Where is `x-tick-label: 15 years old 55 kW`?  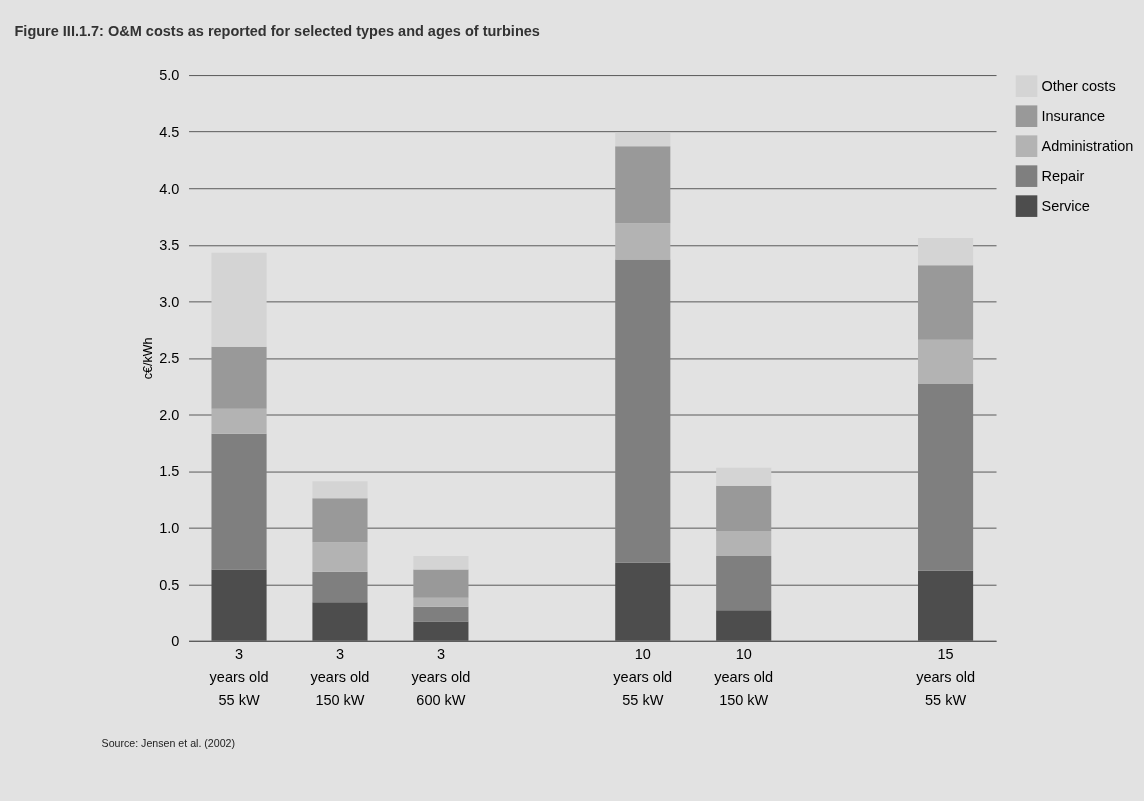
x-tick-label: 15 years old 55 kW is located at coordinates (945, 677).